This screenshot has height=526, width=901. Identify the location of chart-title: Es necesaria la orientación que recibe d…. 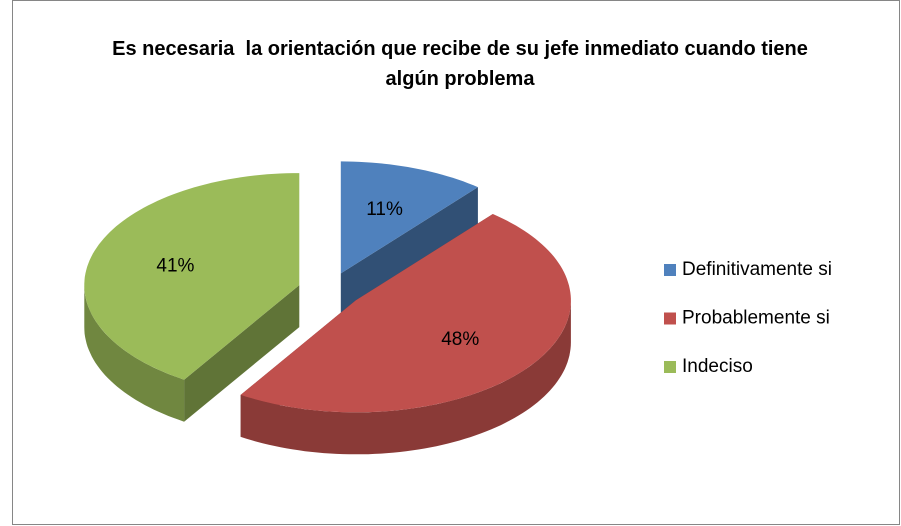
(463, 64).